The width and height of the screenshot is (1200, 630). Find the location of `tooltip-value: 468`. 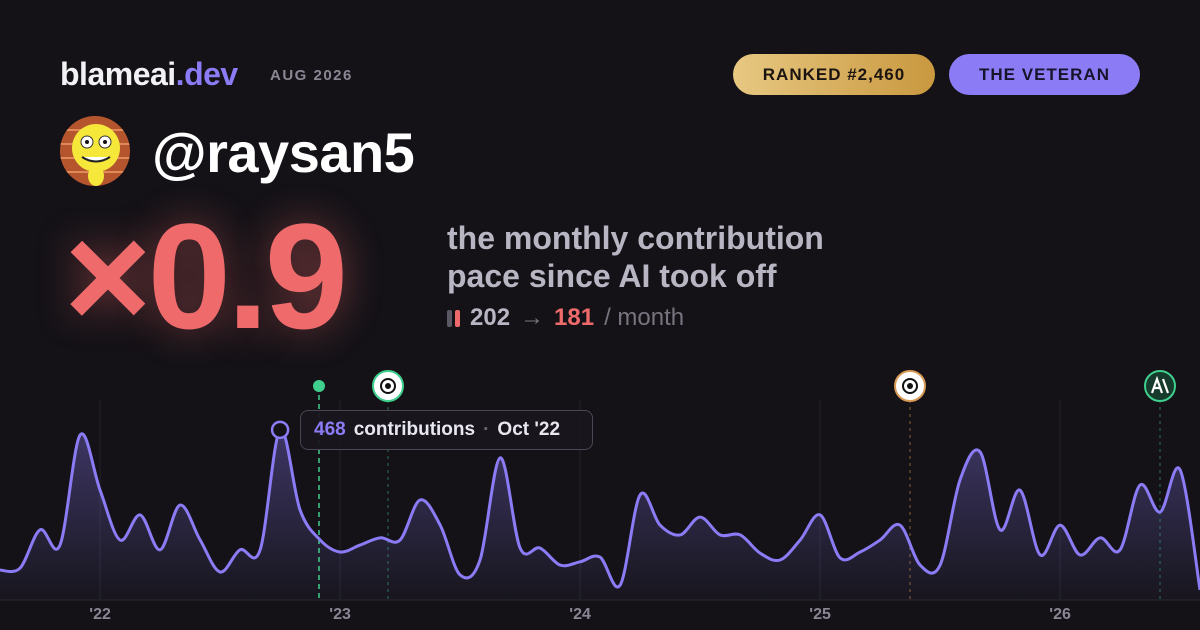

tooltip-value: 468 is located at coordinates (330, 429).